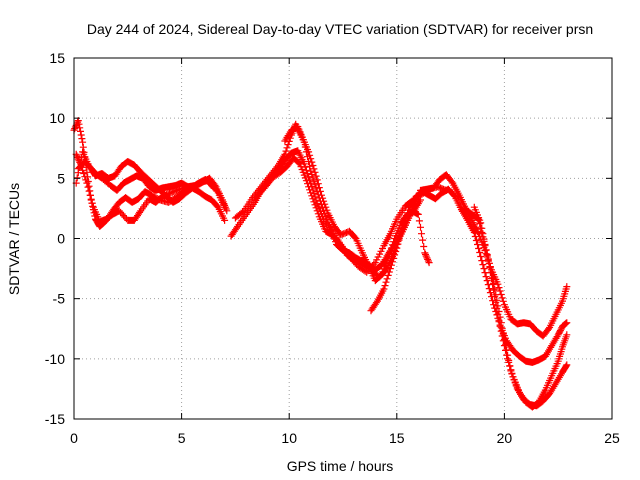 This screenshot has width=640, height=480. What do you see at coordinates (505, 438) in the screenshot?
I see `x-tick-label: 20` at bounding box center [505, 438].